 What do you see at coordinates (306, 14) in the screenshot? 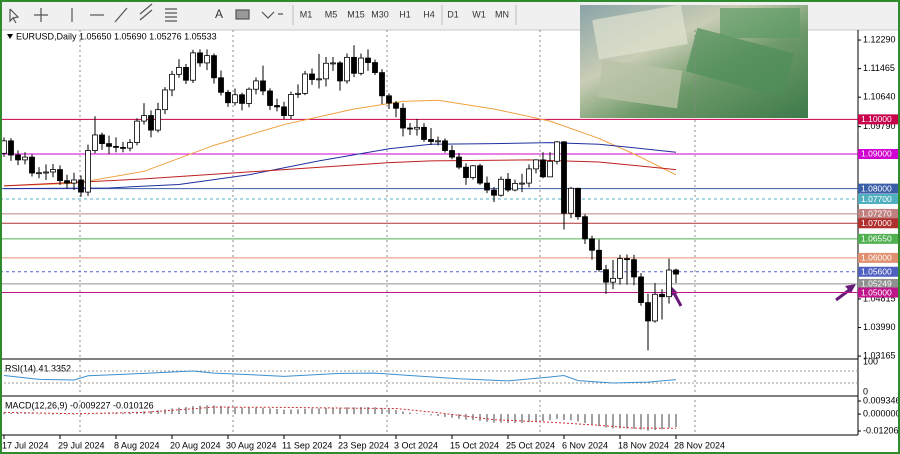
I see `timeframe-button: M1` at bounding box center [306, 14].